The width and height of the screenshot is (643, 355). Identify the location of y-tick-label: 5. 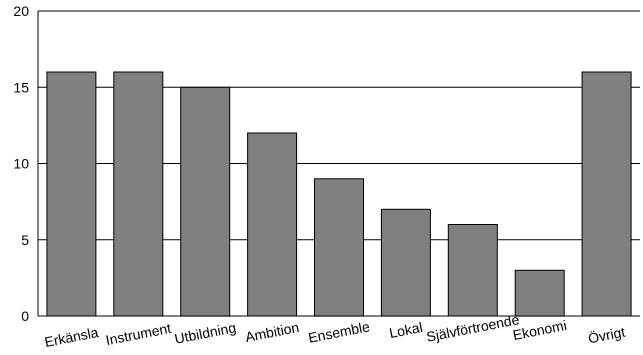
(25, 240).